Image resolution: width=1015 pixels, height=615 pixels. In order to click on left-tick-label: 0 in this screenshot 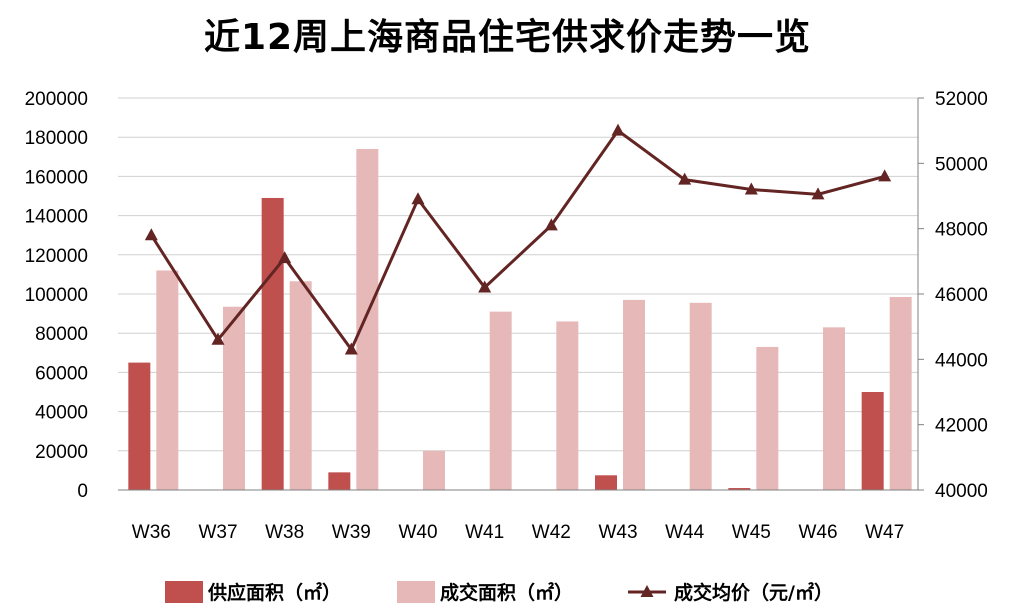, I will do `click(82, 491)`.